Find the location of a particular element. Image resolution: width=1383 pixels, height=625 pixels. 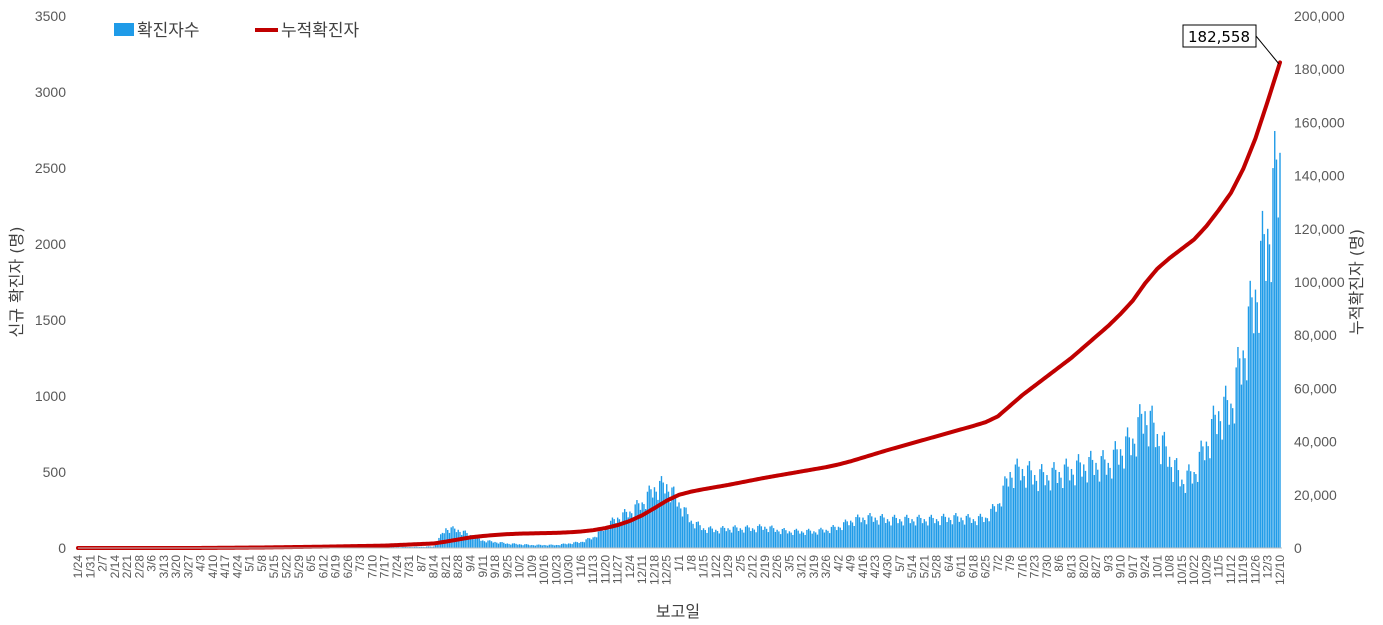

x-axis-tick-label: 9/25 is located at coordinates (507, 567).